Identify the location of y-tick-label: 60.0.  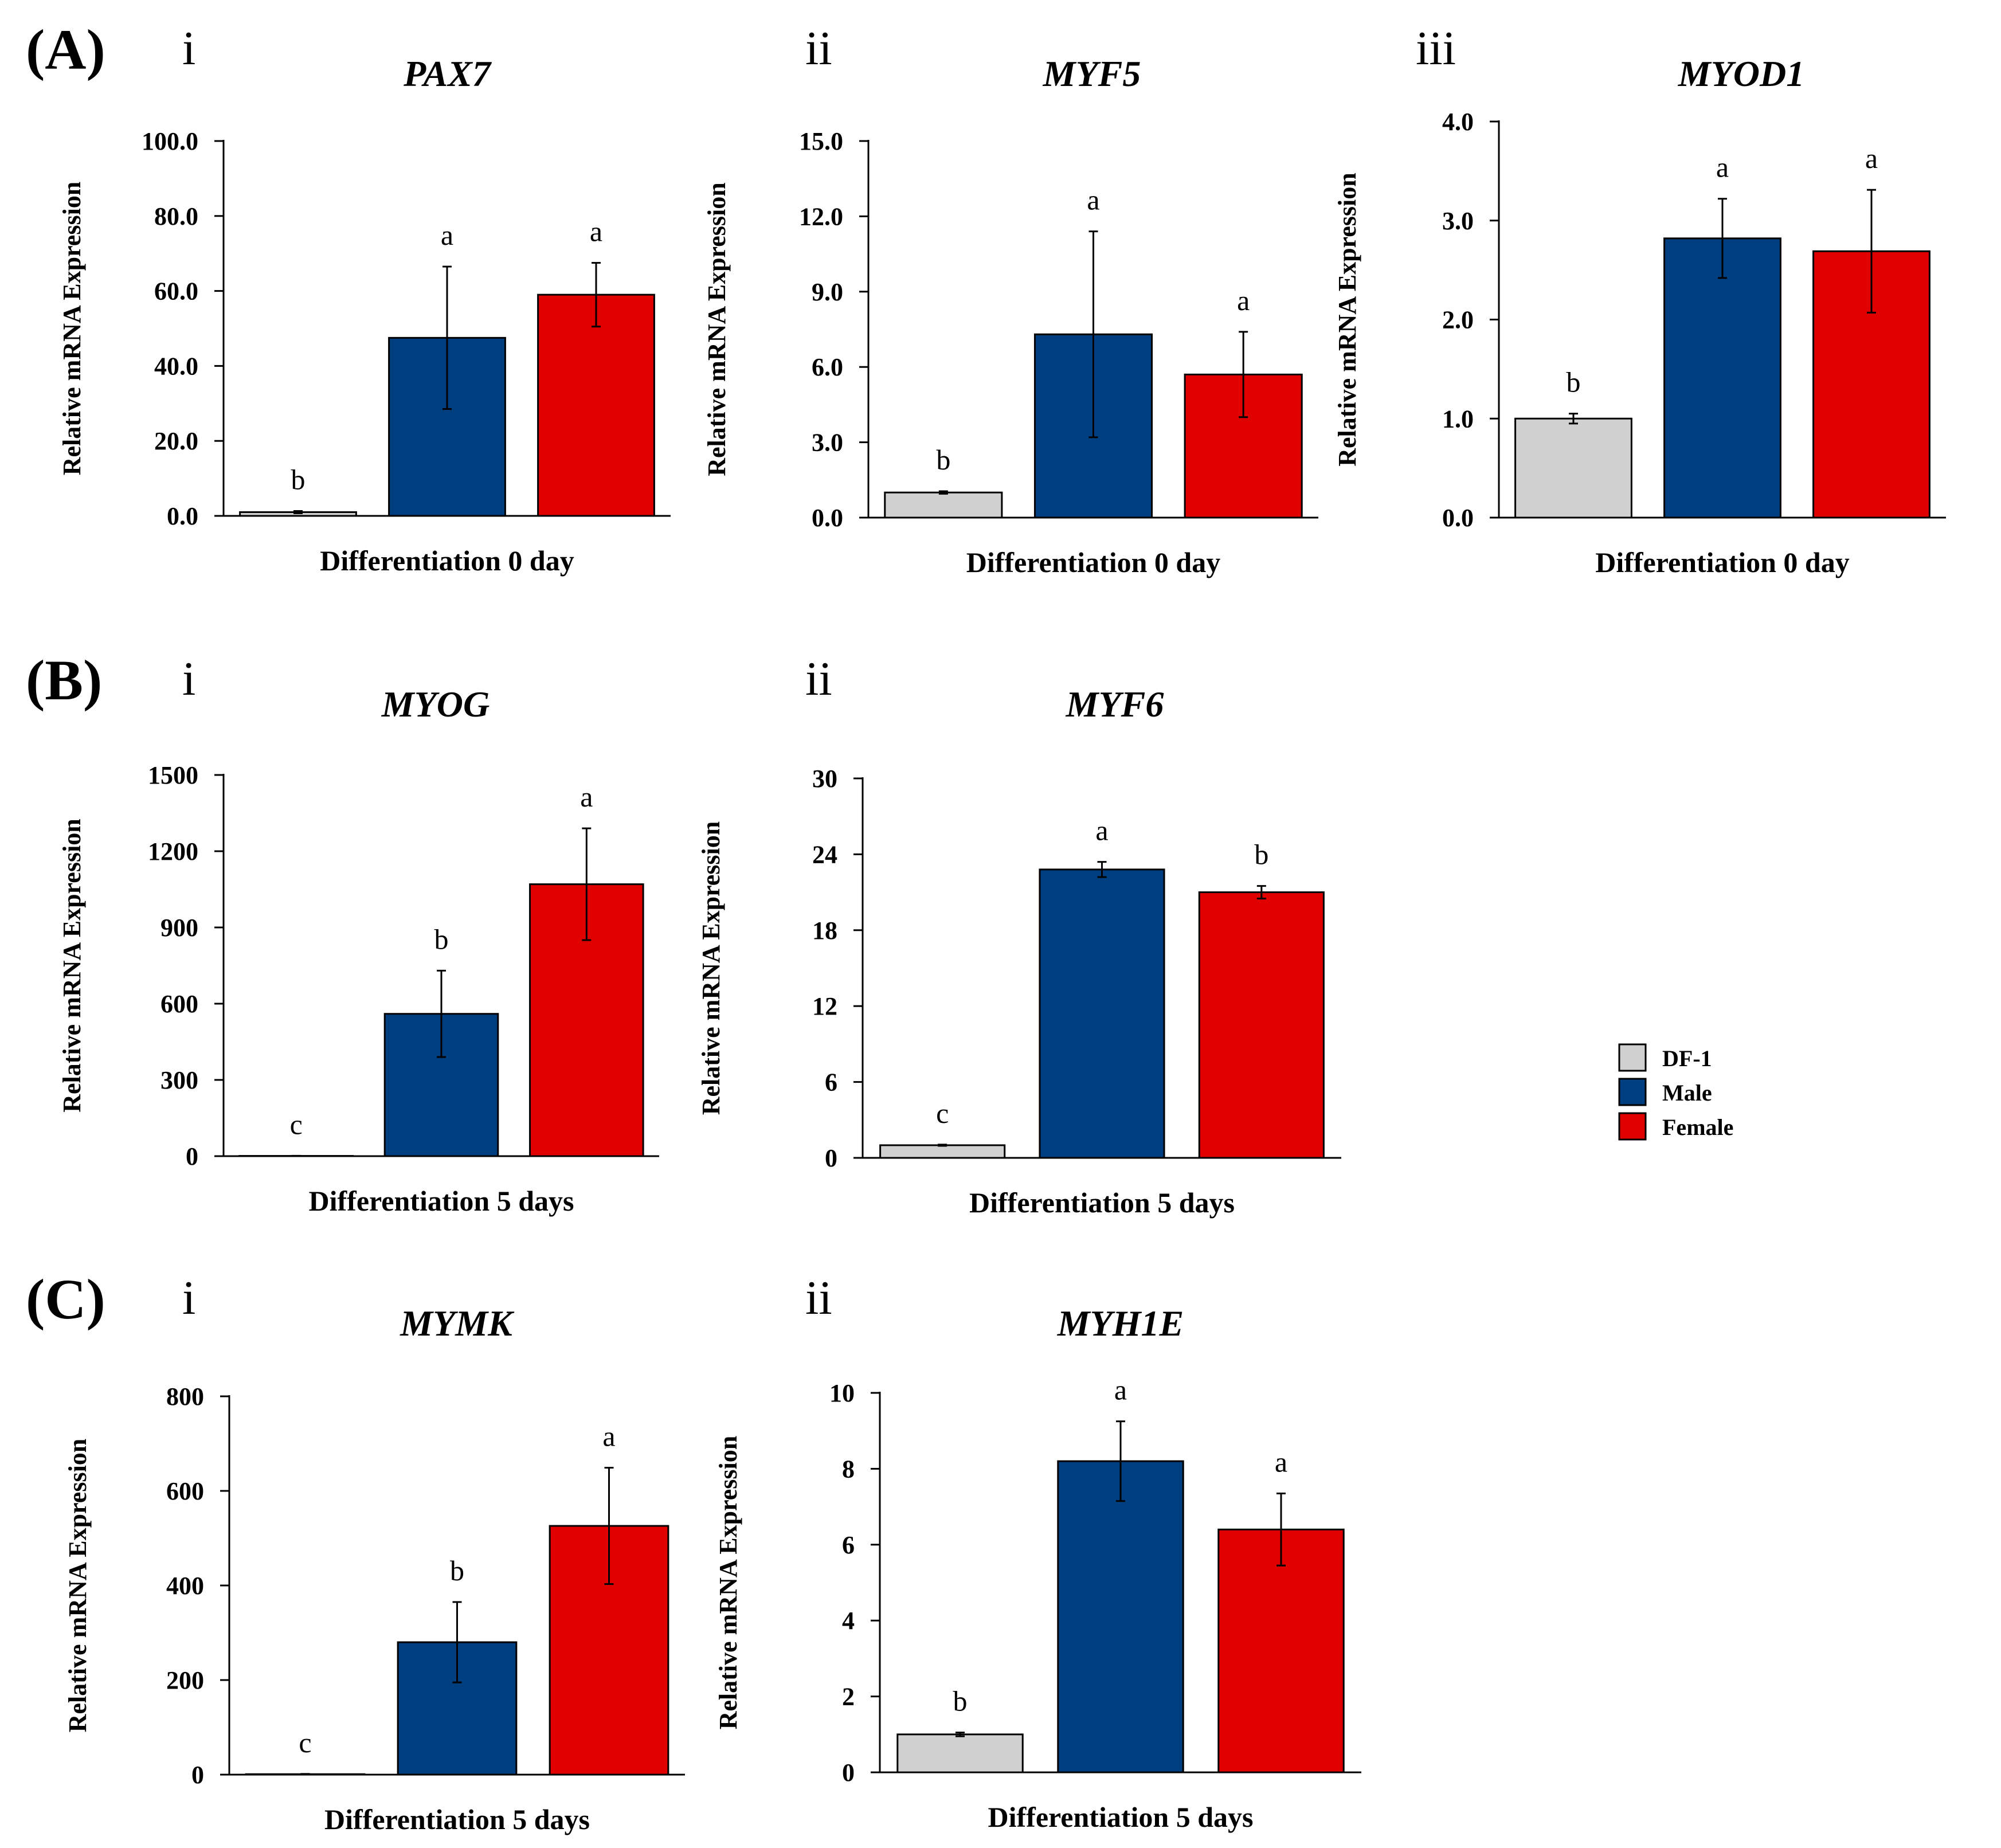
(176, 291).